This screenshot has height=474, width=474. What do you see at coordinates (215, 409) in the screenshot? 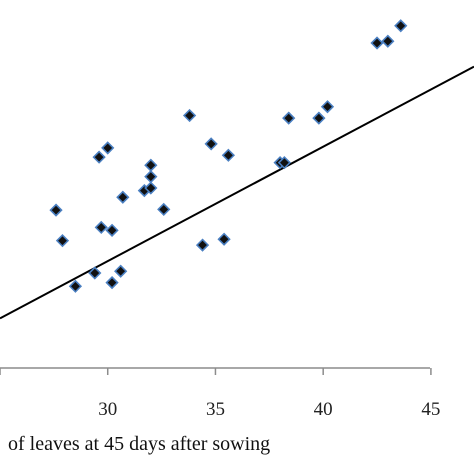
I see `x-tick-label: 35` at bounding box center [215, 409].